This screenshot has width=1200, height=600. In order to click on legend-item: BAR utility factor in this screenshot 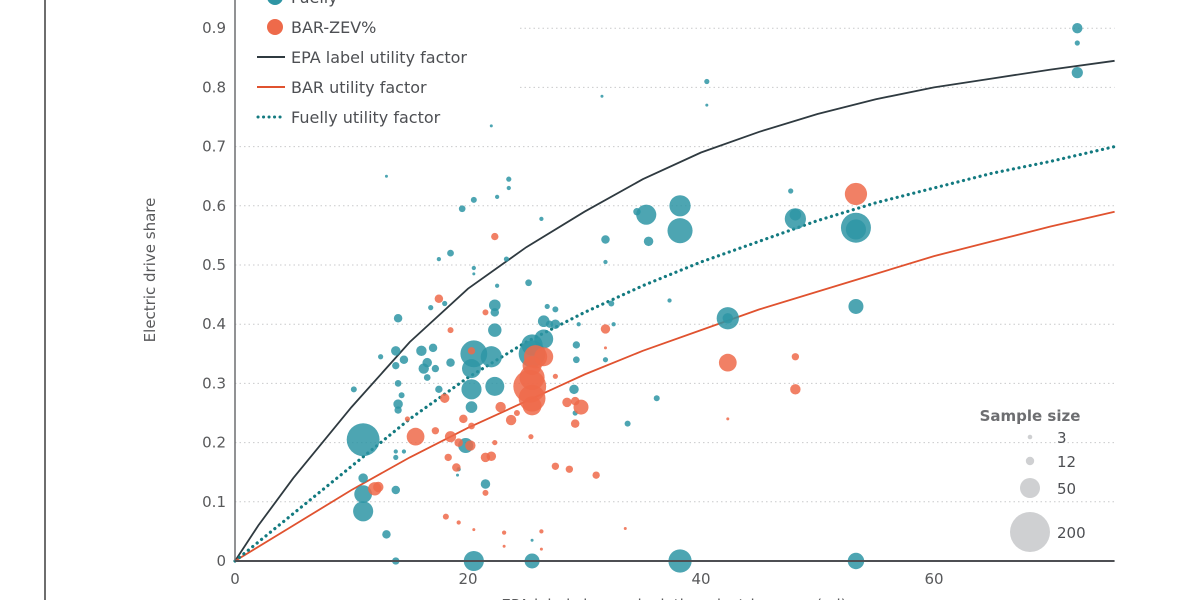, I will do `click(342, 87)`.